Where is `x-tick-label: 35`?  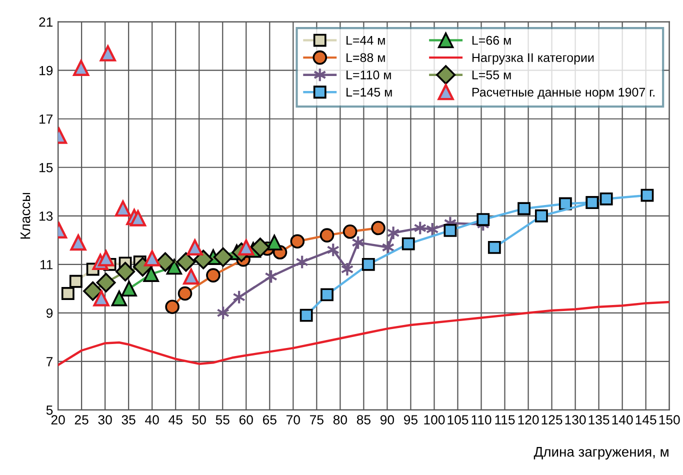 x-tick-label: 35 is located at coordinates (129, 419).